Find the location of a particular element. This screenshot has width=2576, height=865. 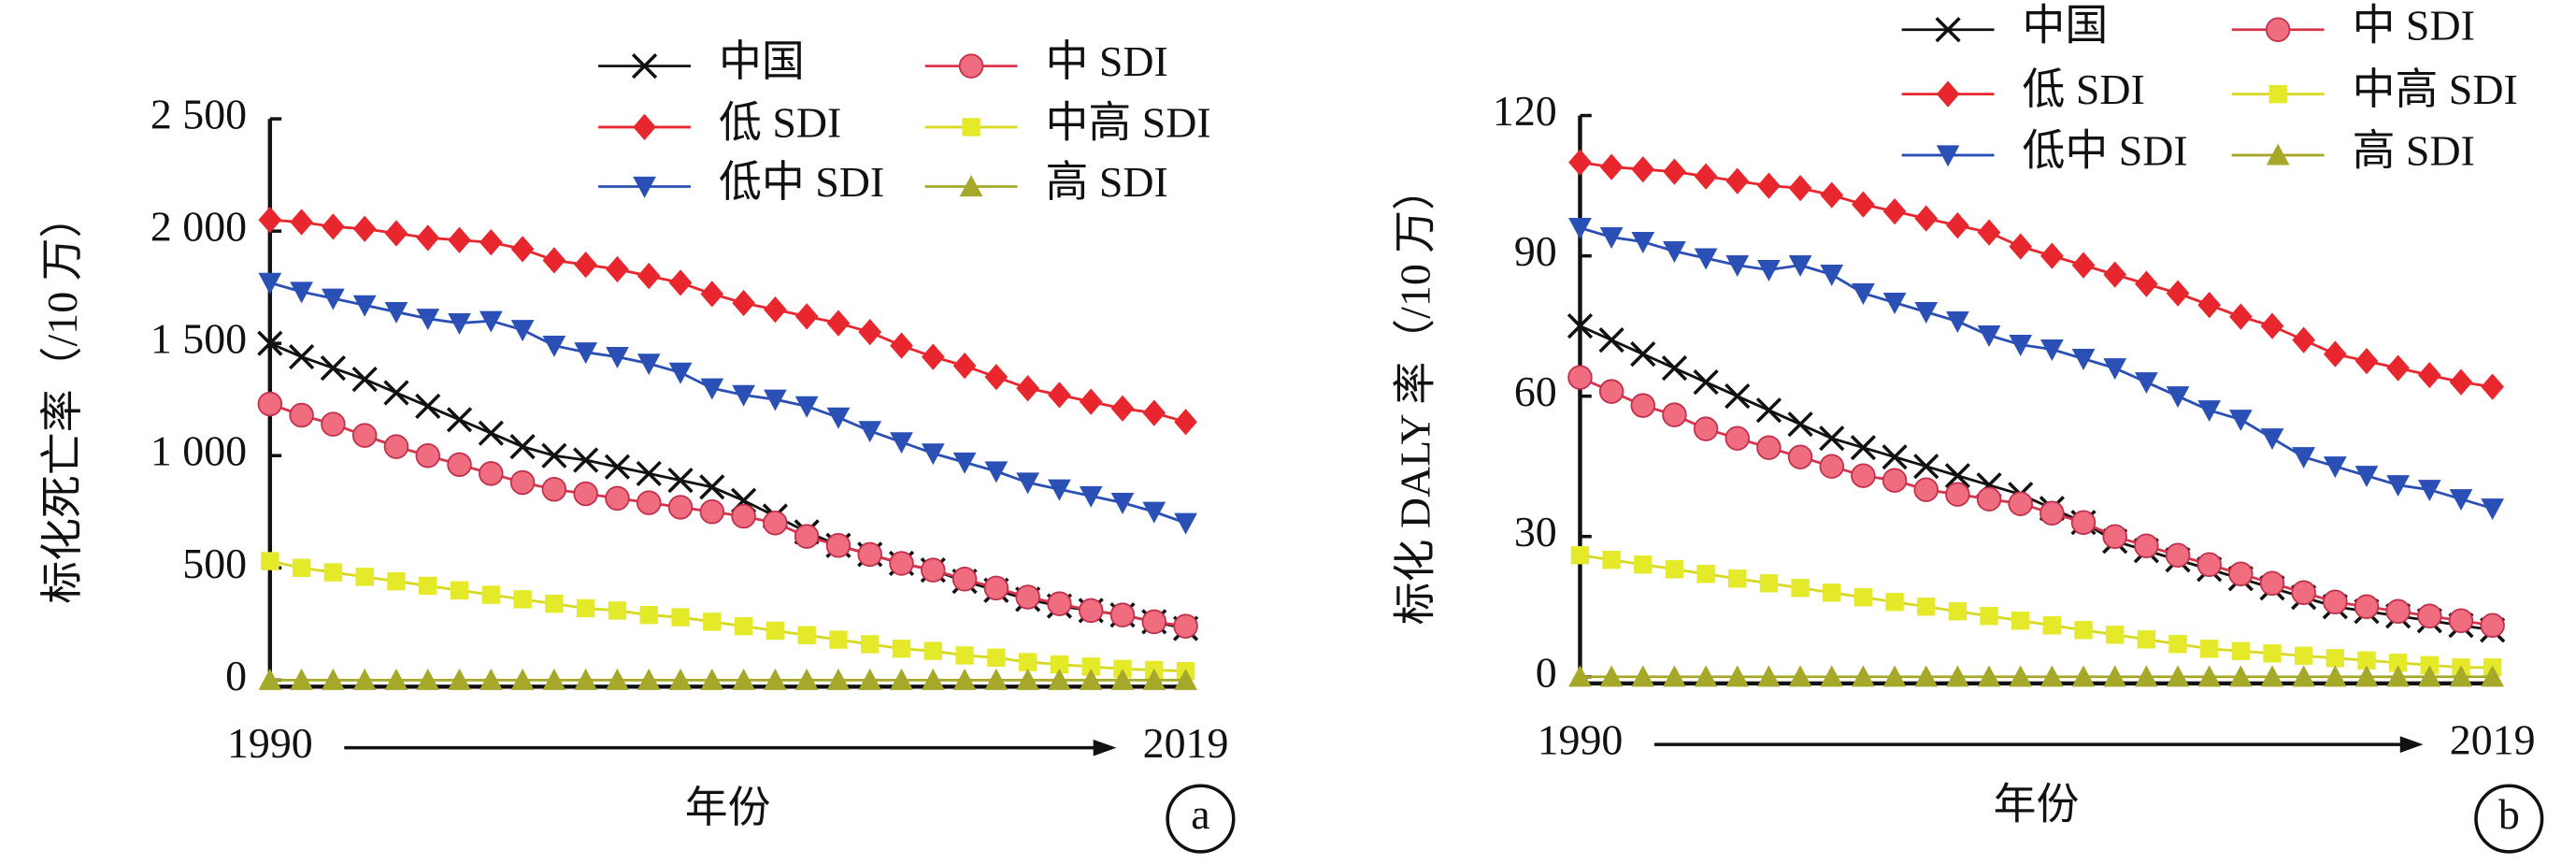

y-axis-label: 标化 DALY 率（/10 万） is located at coordinates (1415, 396).